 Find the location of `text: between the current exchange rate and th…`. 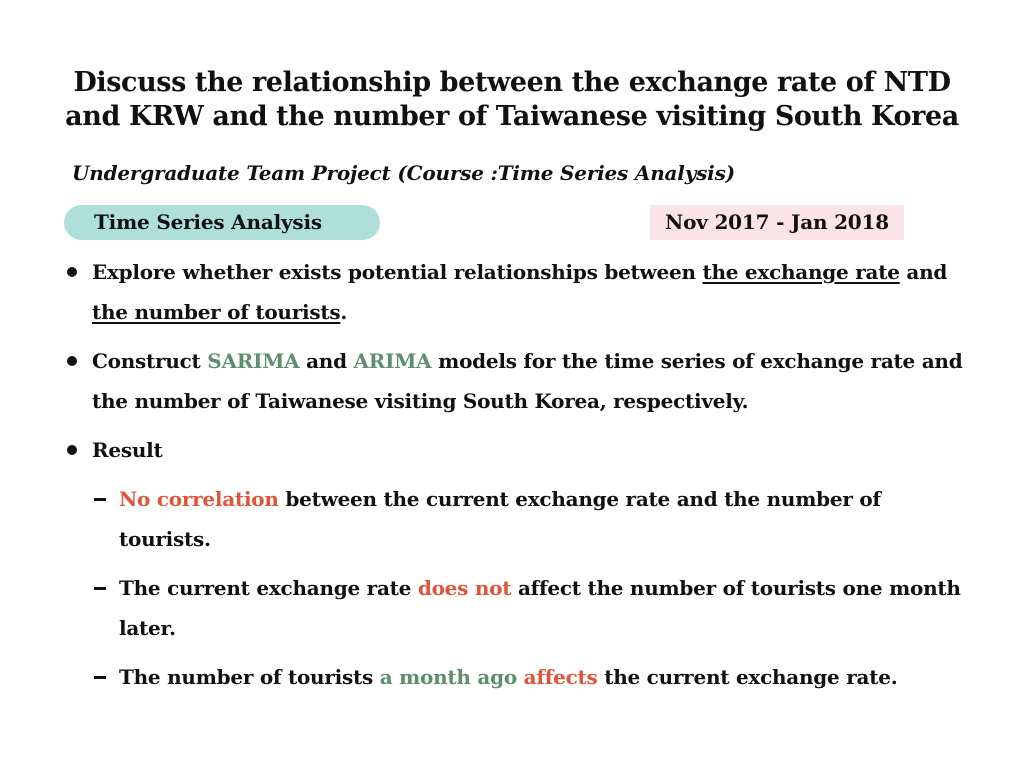

text: between the current exchange rate and th… is located at coordinates (500, 519).